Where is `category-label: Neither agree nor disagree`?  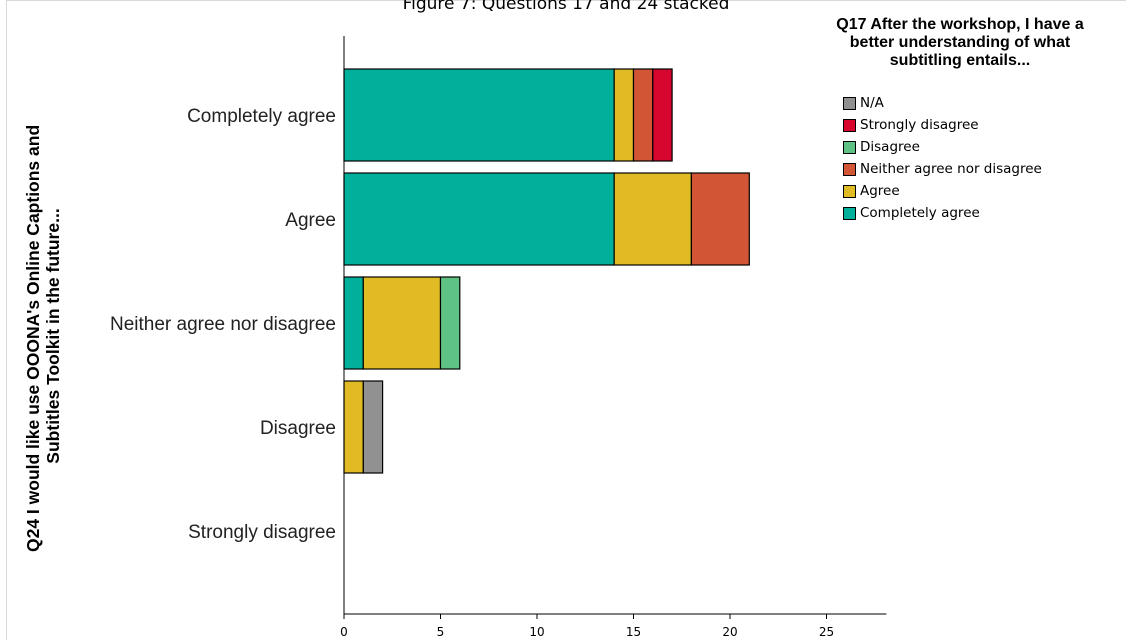 category-label: Neither agree nor disagree is located at coordinates (223, 324).